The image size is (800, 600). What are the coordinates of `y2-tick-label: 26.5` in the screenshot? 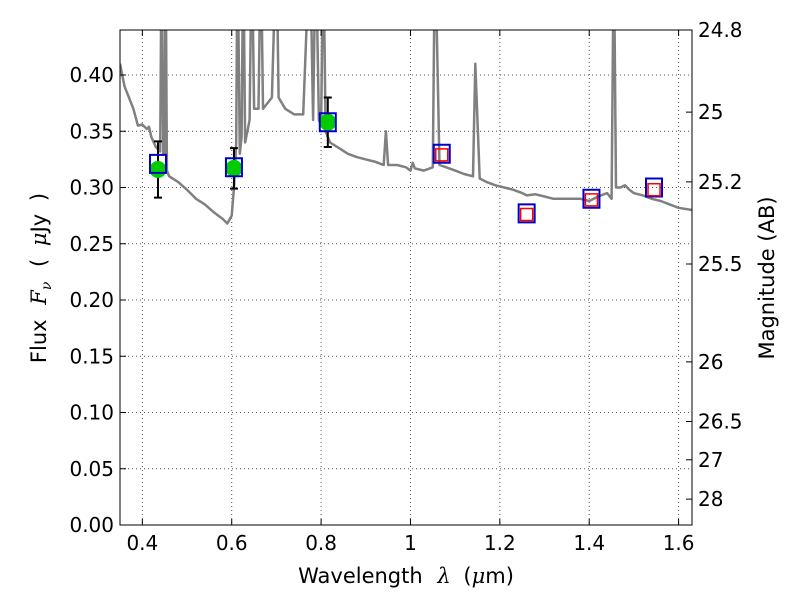 It's located at (720, 422).